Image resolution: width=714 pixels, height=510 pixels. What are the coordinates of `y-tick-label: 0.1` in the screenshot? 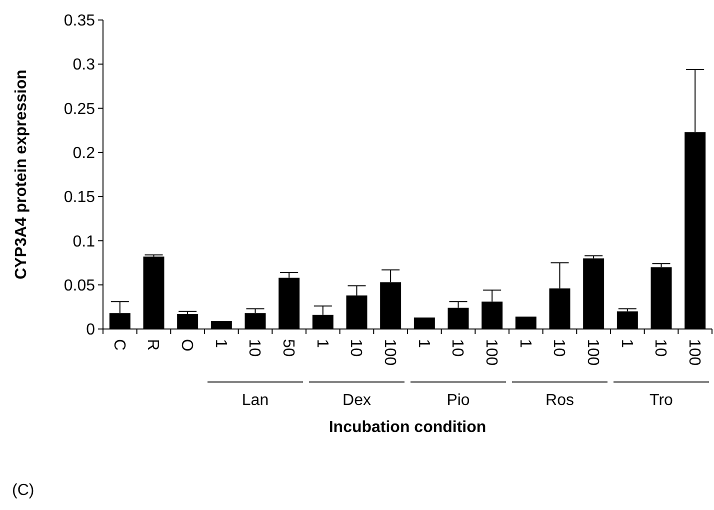 It's located at (84, 241).